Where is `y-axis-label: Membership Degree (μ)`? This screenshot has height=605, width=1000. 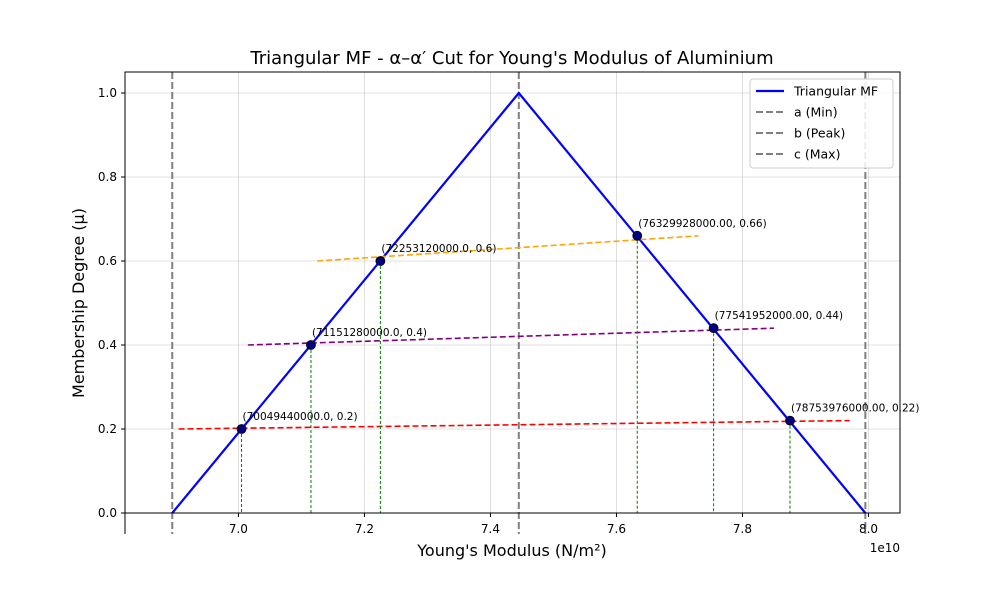 y-axis-label: Membership Degree (μ) is located at coordinates (78, 303).